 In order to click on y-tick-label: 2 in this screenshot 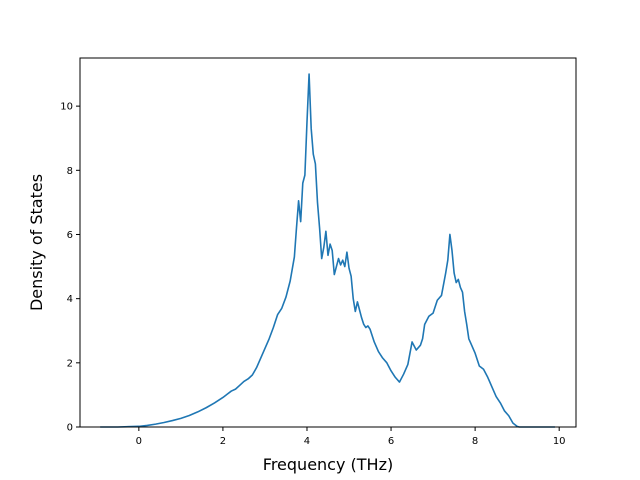, I will do `click(70, 363)`.